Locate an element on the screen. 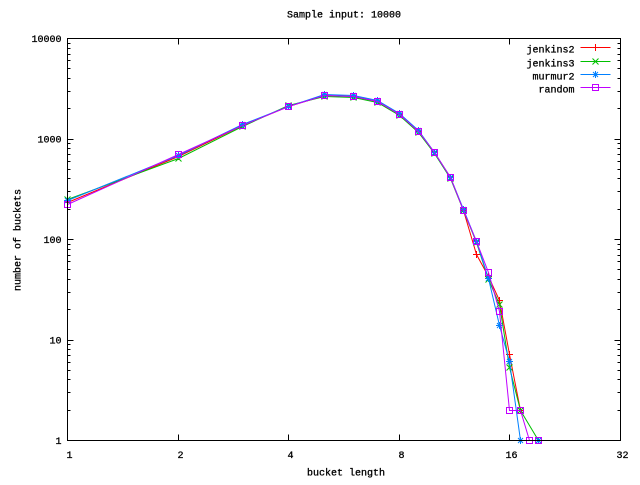 This screenshot has width=640, height=485. svg-text: murmur2 is located at coordinates (553, 78).